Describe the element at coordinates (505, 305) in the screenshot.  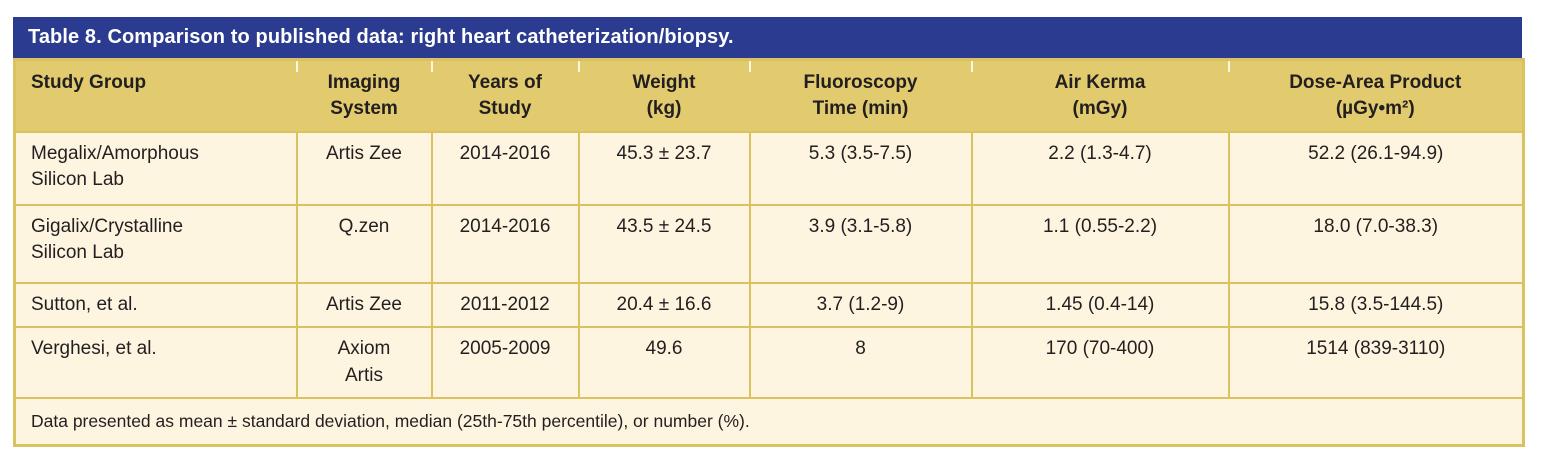
I see `cell-years: 2011-2012` at that location.